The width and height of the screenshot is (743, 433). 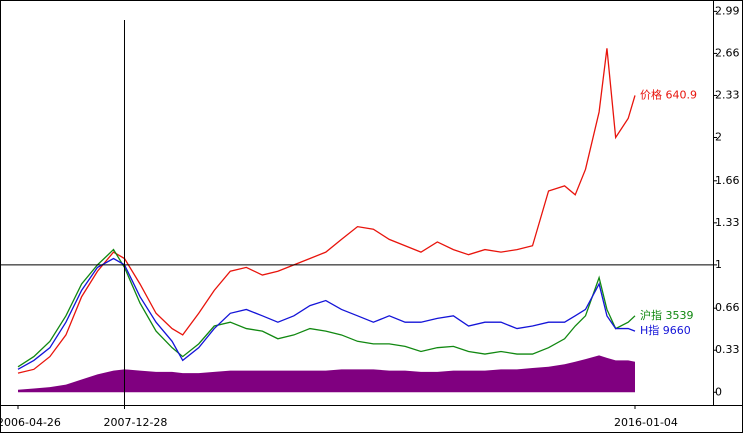 I want to click on legend-label: 沪指 3539, so click(x=667, y=315).